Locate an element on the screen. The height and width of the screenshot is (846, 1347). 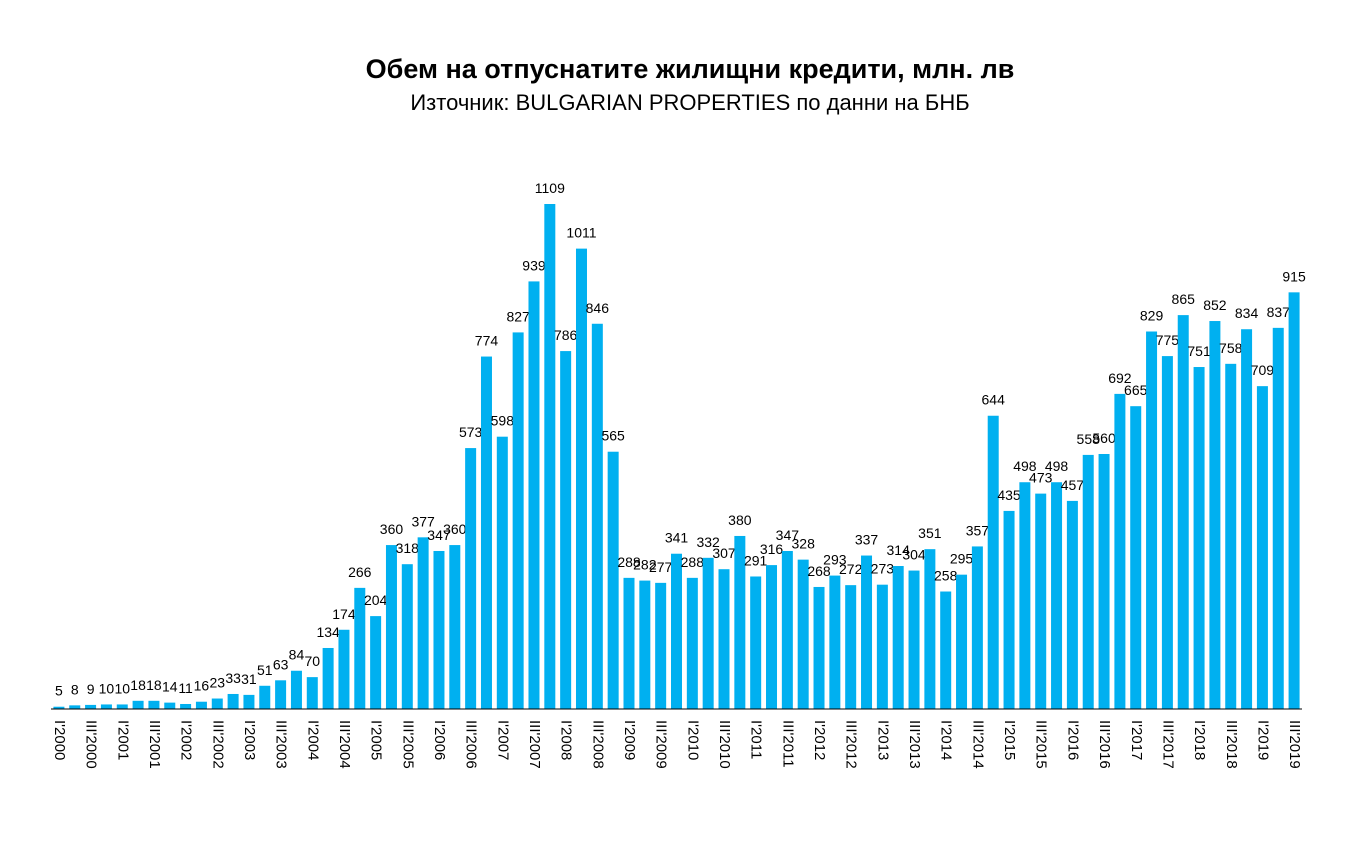
x-tick-label: III'2012 is located at coordinates (851, 744).